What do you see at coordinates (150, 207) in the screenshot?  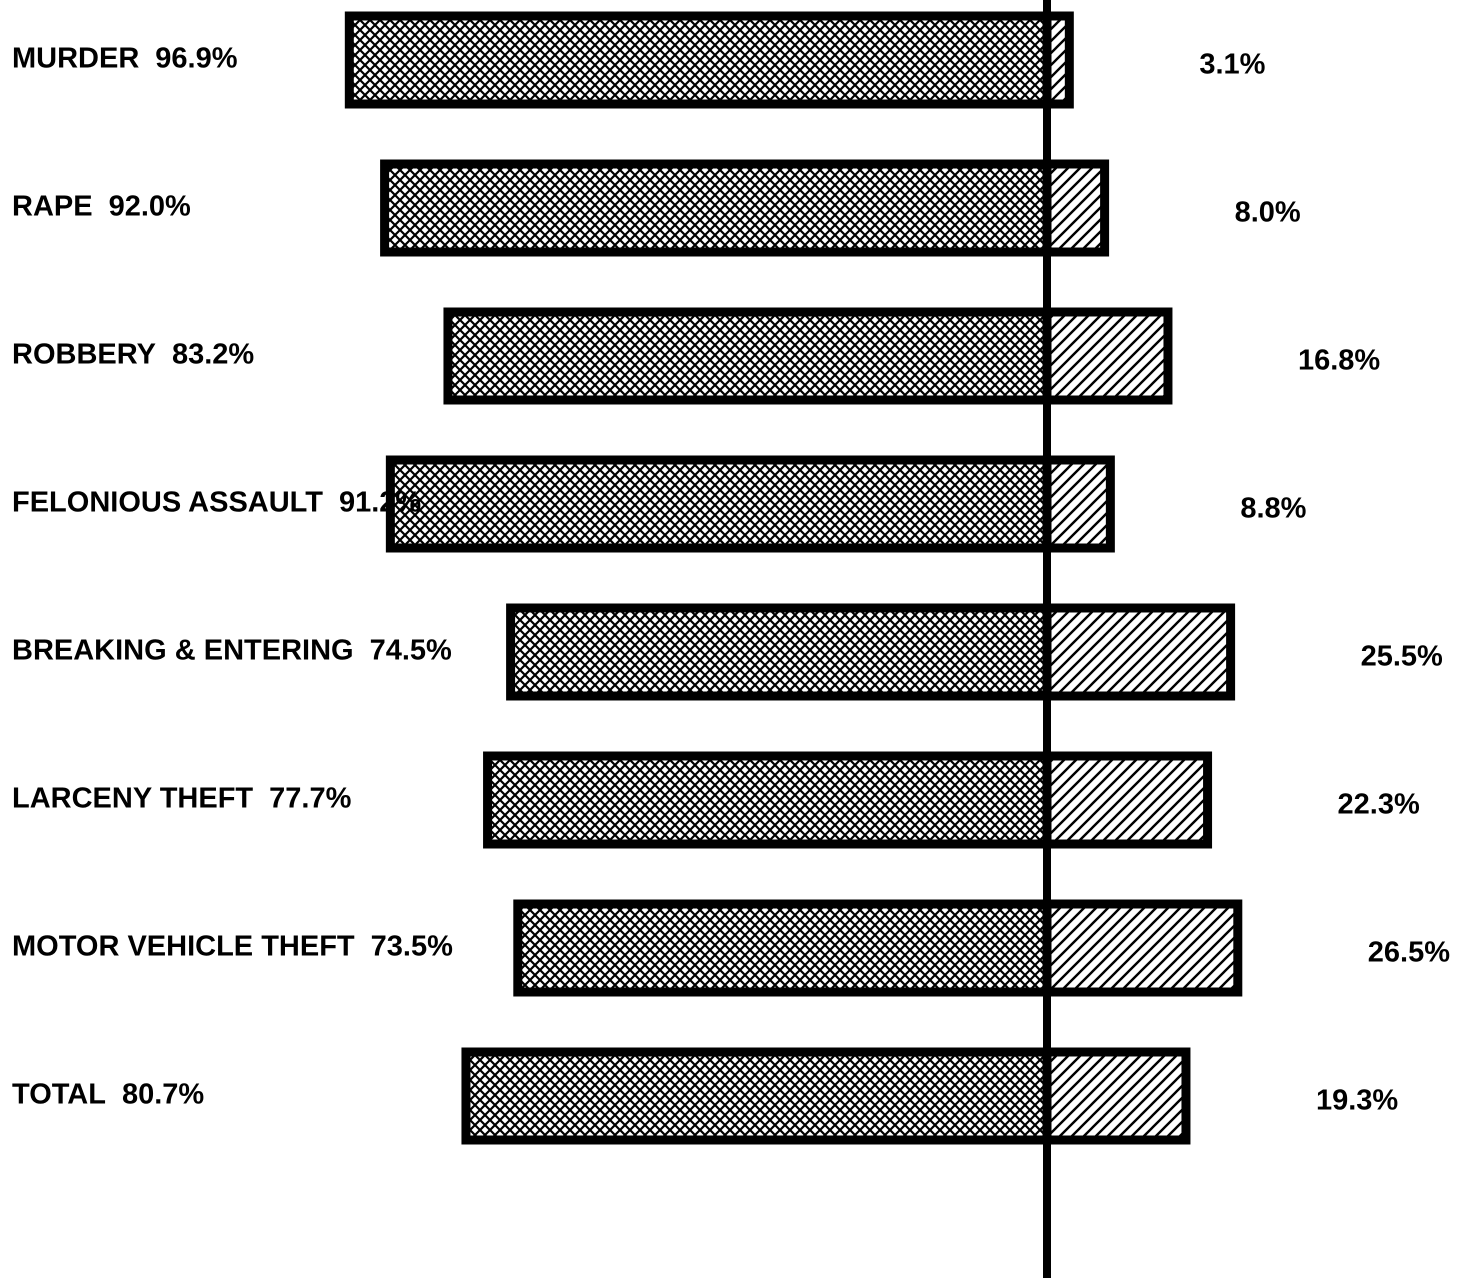 I see `value-label: 92.0%` at bounding box center [150, 207].